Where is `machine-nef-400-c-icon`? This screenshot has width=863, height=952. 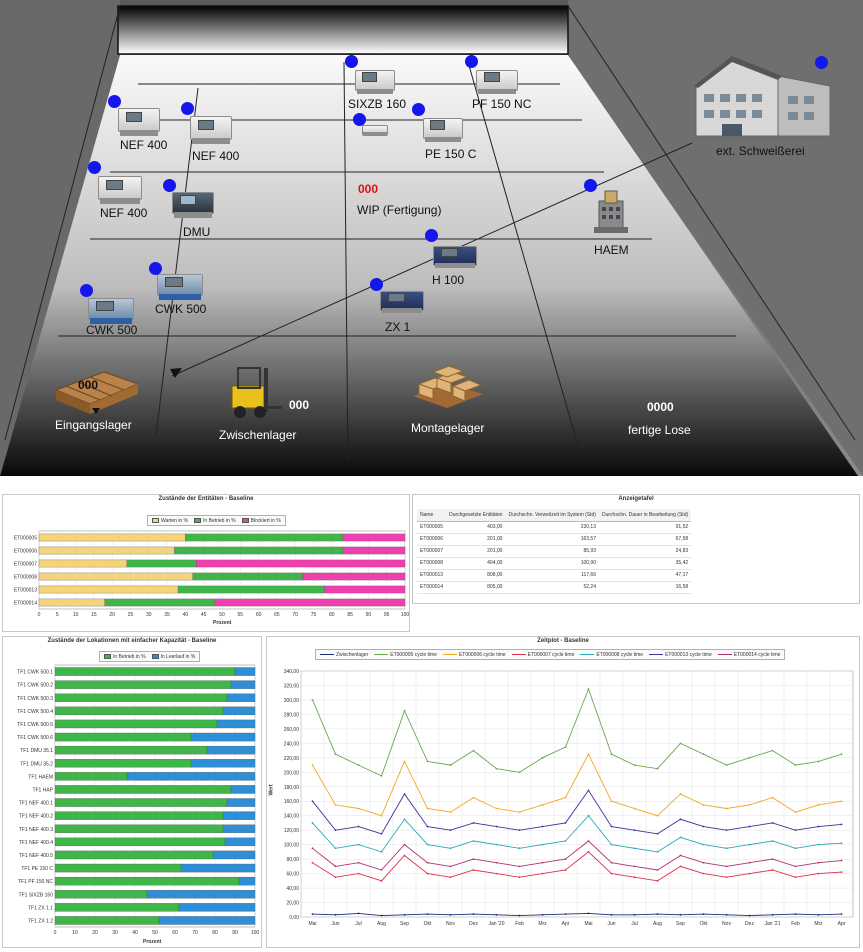 machine-nef-400-c-icon is located at coordinates (120, 187).